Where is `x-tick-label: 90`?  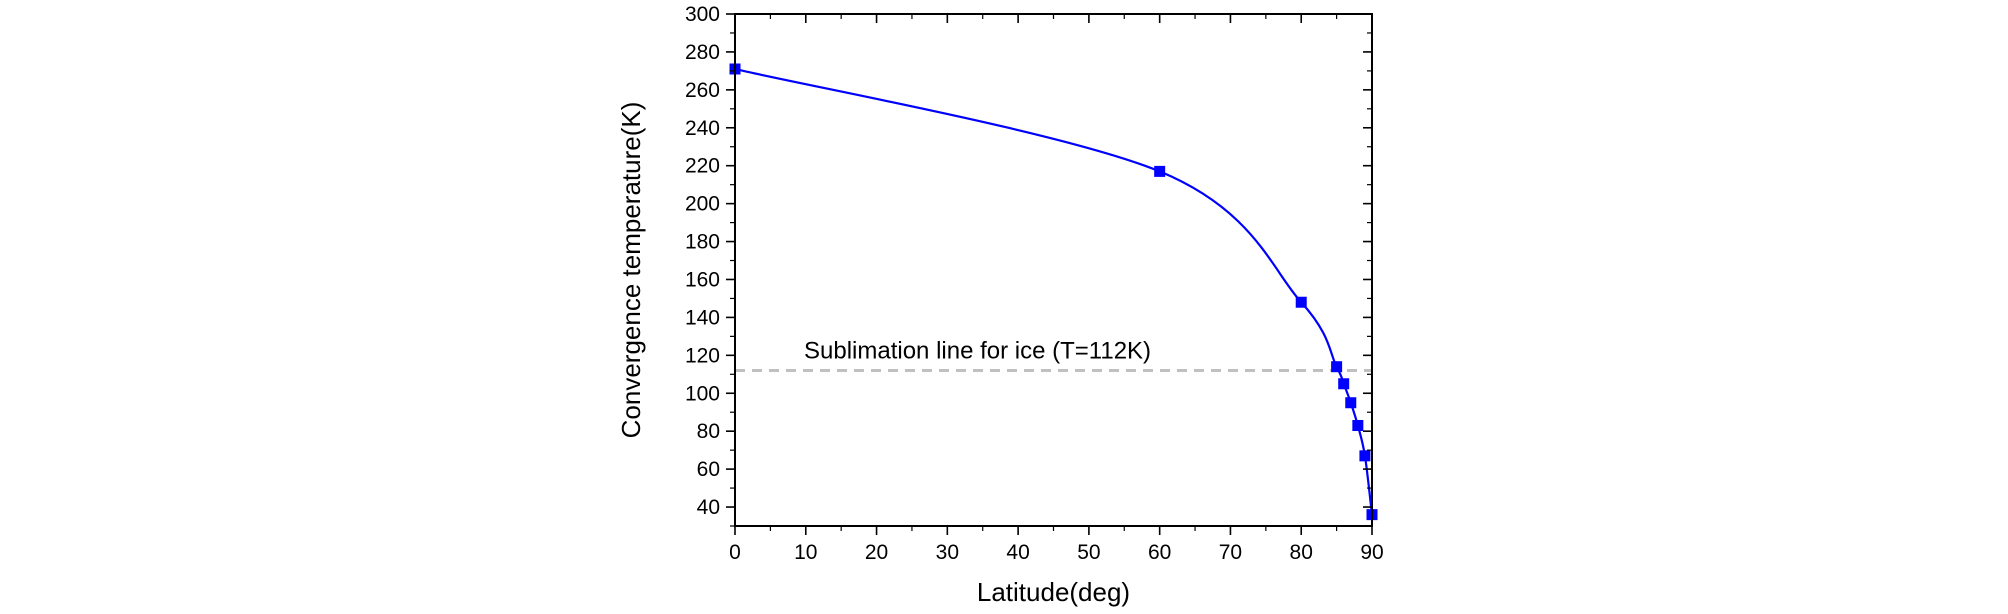
x-tick-label: 90 is located at coordinates (1371, 552).